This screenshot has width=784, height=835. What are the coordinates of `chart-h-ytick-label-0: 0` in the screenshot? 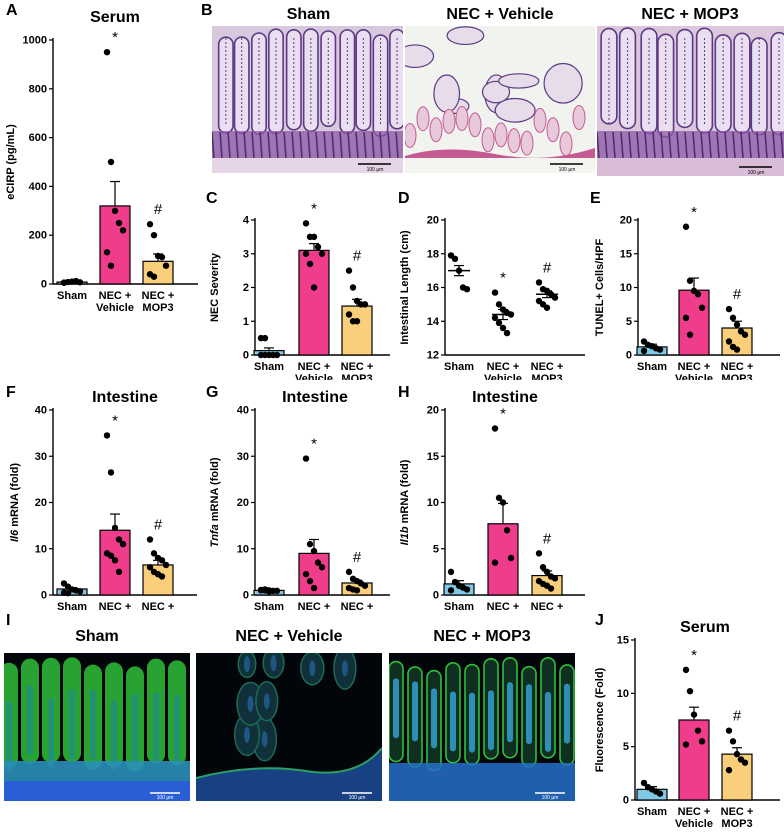 It's located at (436, 596).